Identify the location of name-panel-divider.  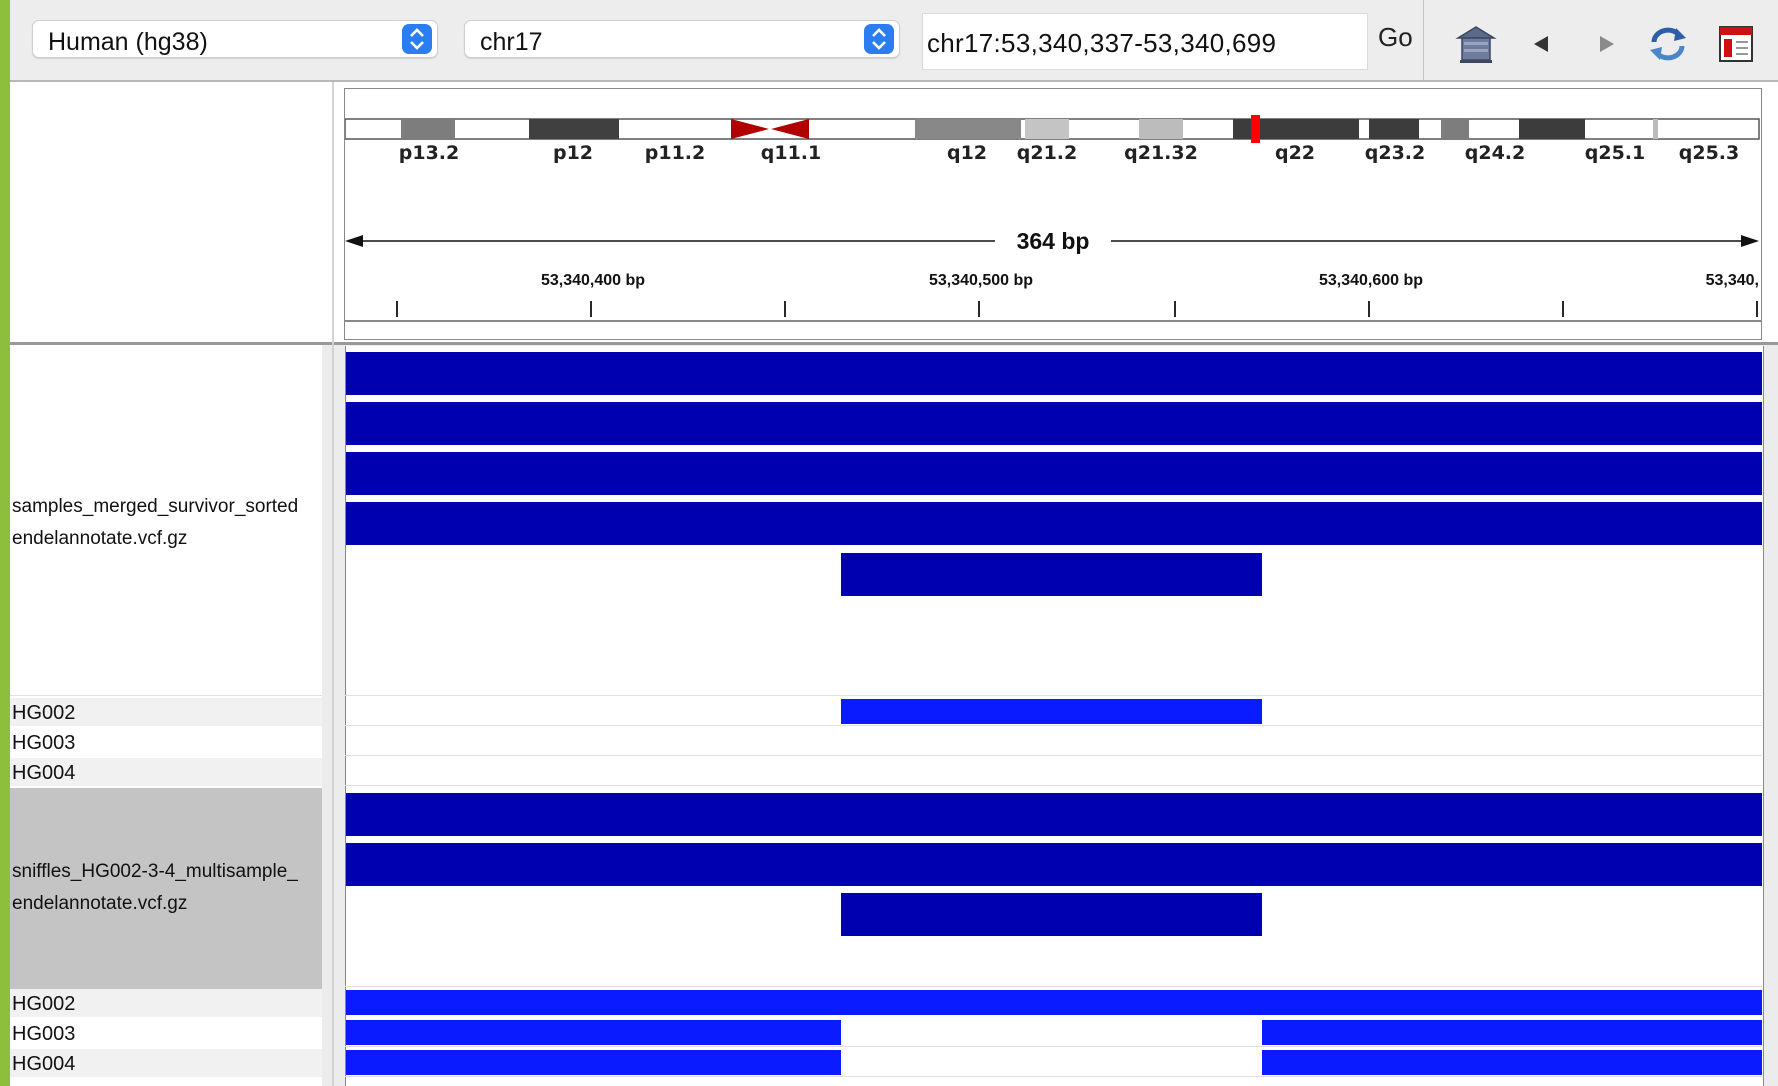
(333, 584).